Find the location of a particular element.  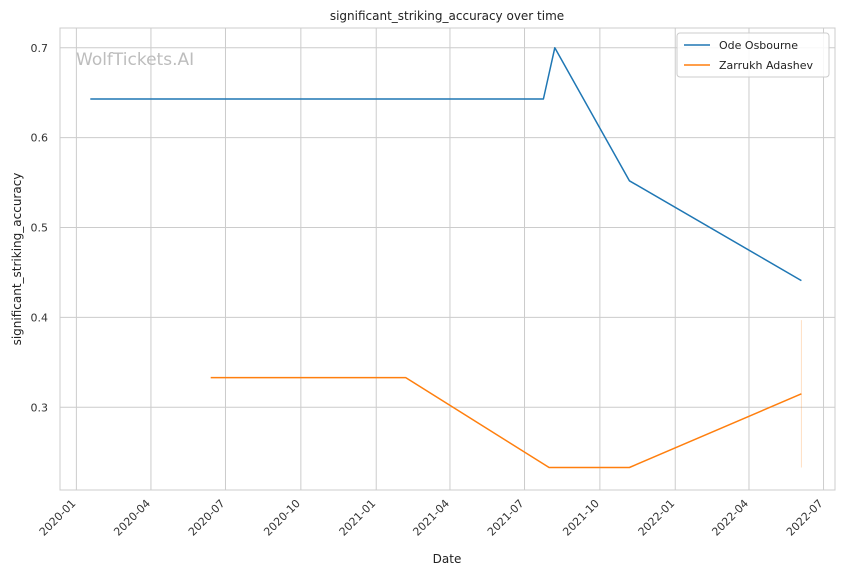

y-tick-label: 0.5 is located at coordinates (40, 228).